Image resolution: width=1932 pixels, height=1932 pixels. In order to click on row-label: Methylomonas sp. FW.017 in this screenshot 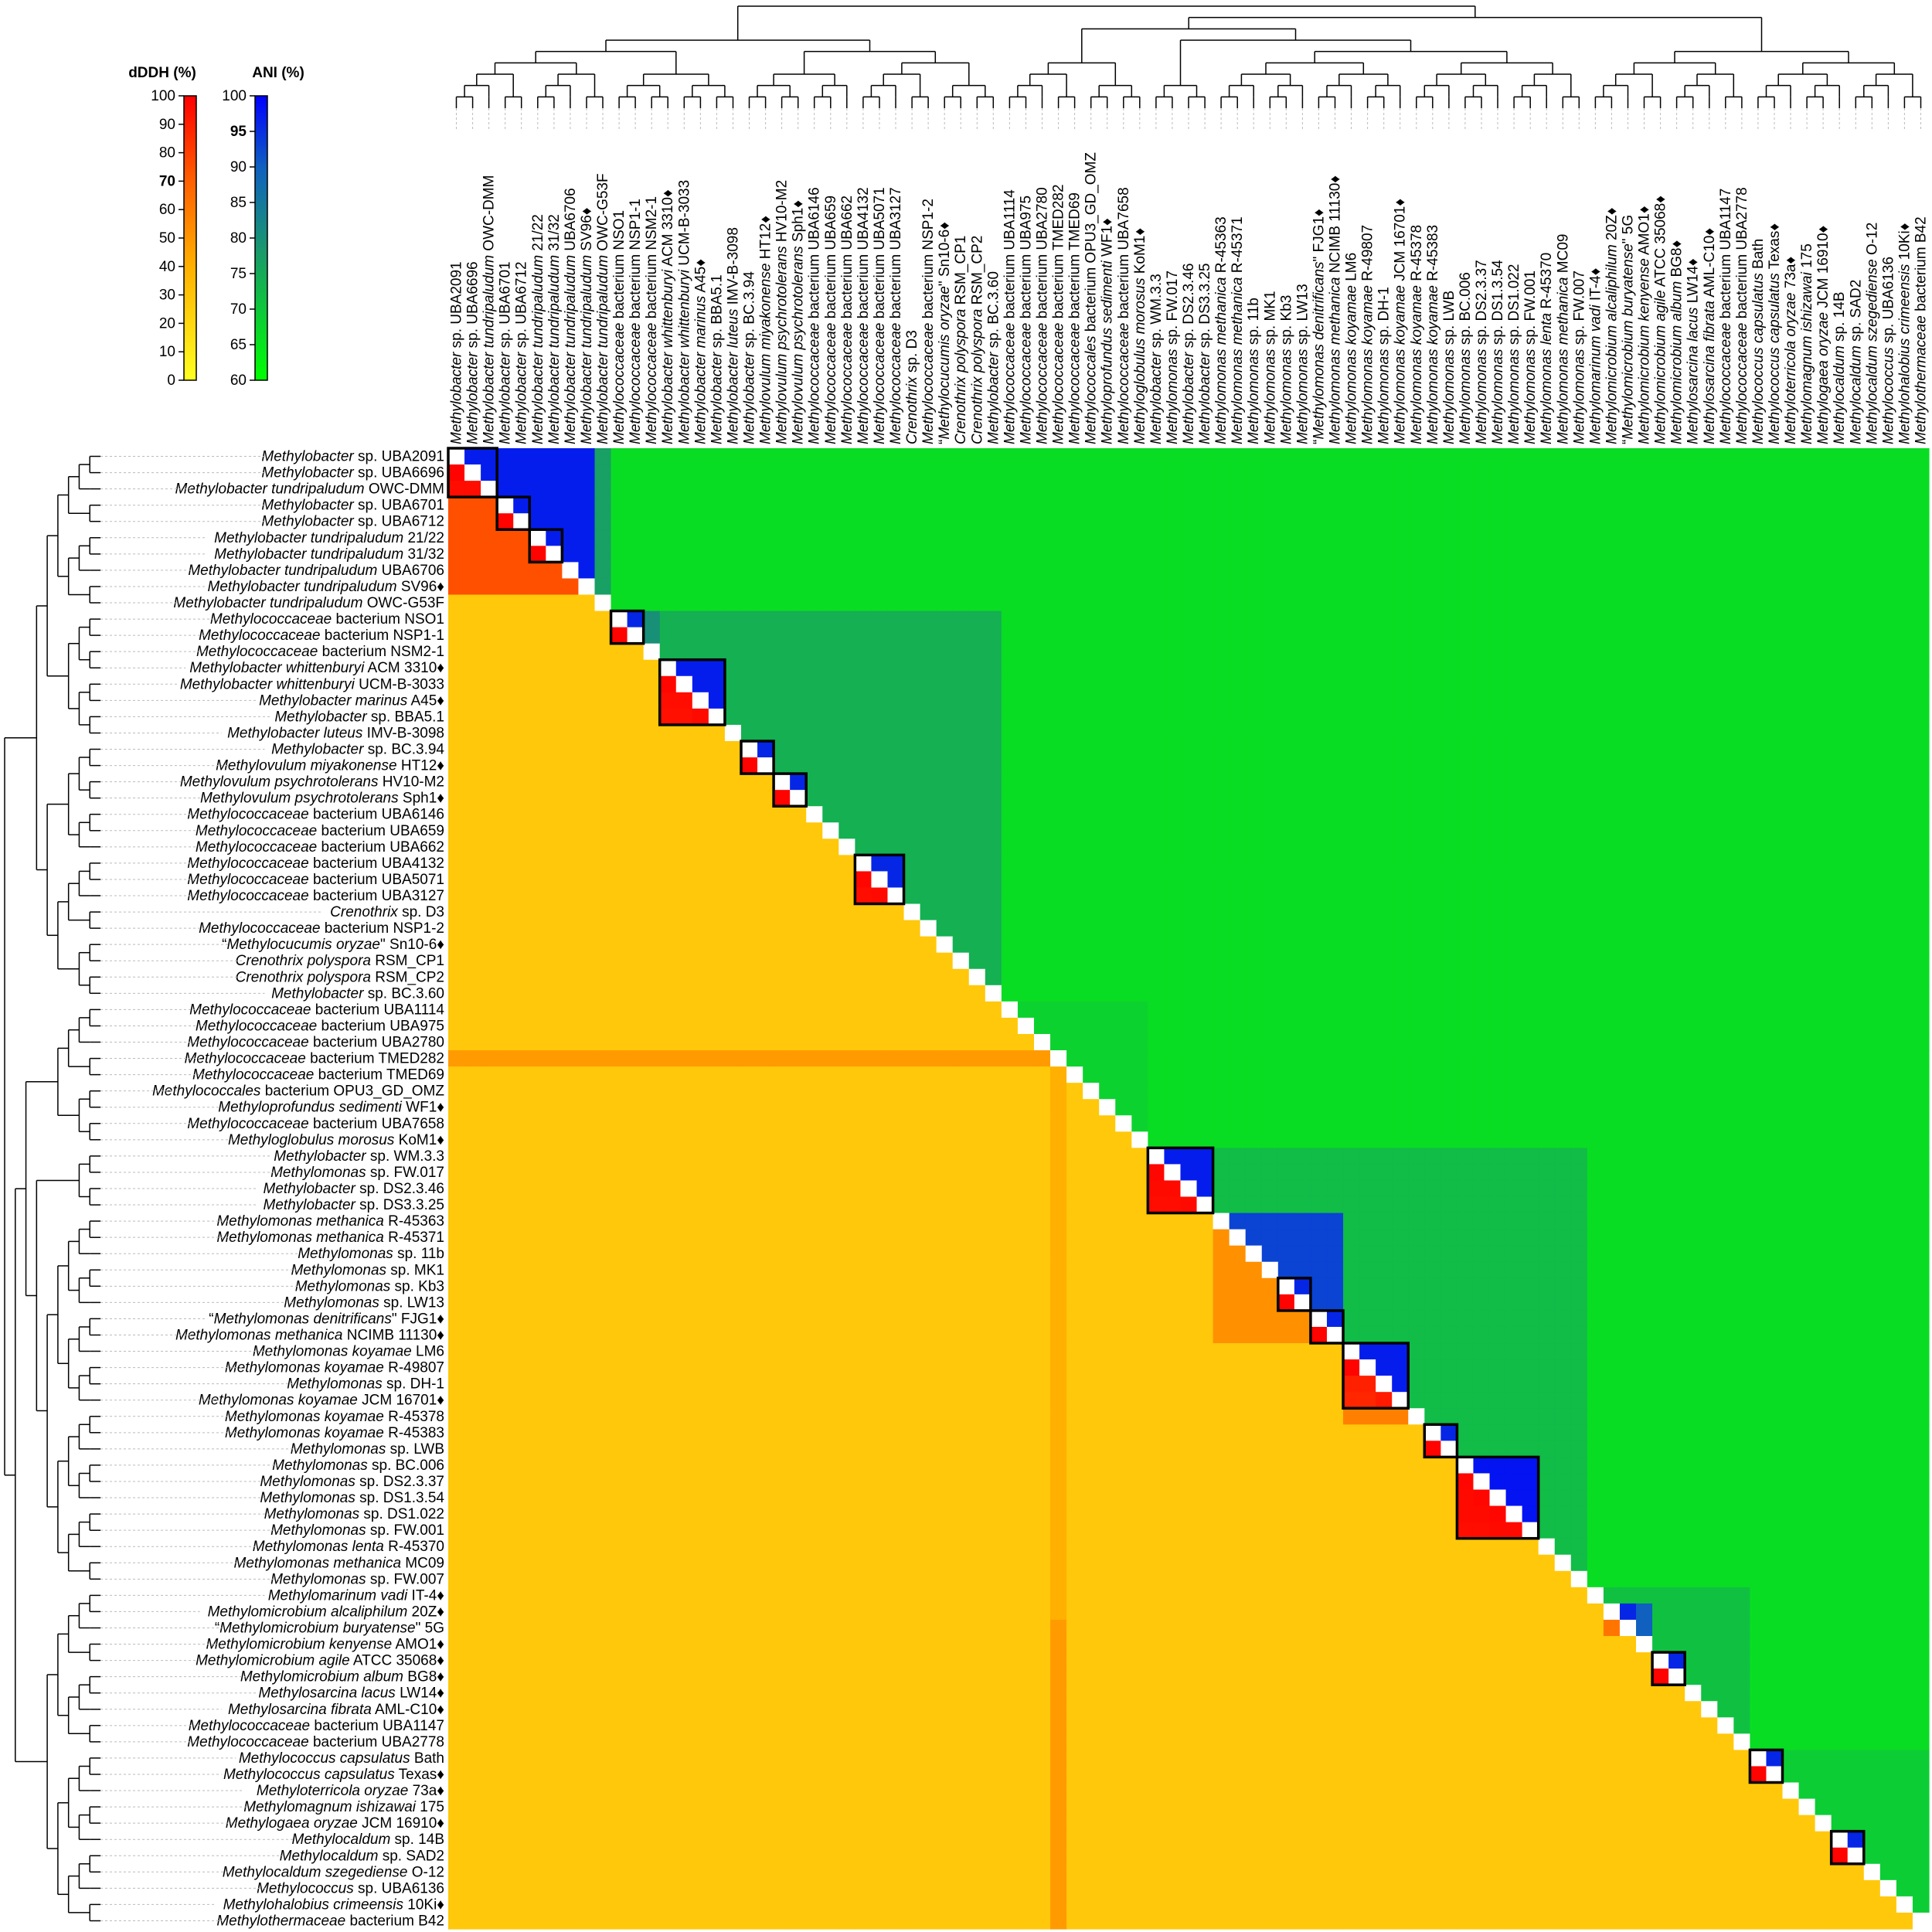, I will do `click(357, 1173)`.